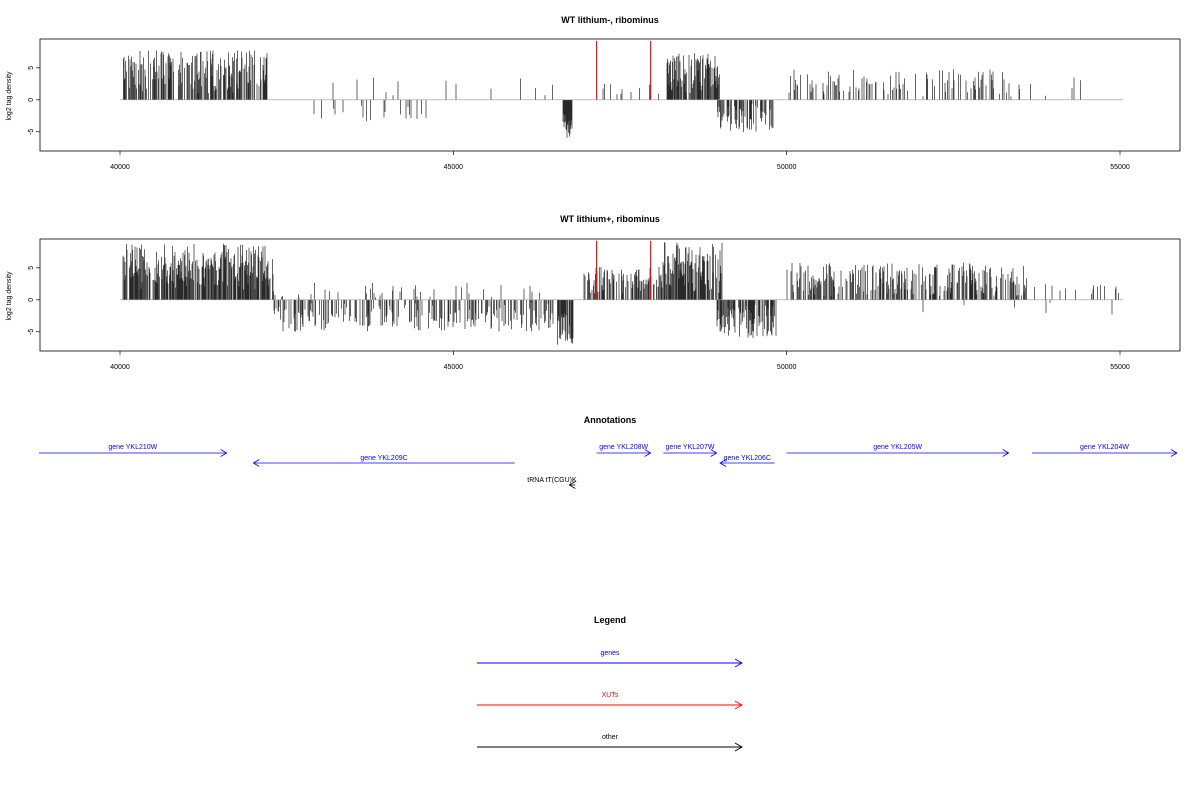 Image resolution: width=1200 pixels, height=800 pixels. Describe the element at coordinates (610, 219) in the screenshot. I see `panel-title: WT lithium+, ribominus` at that location.